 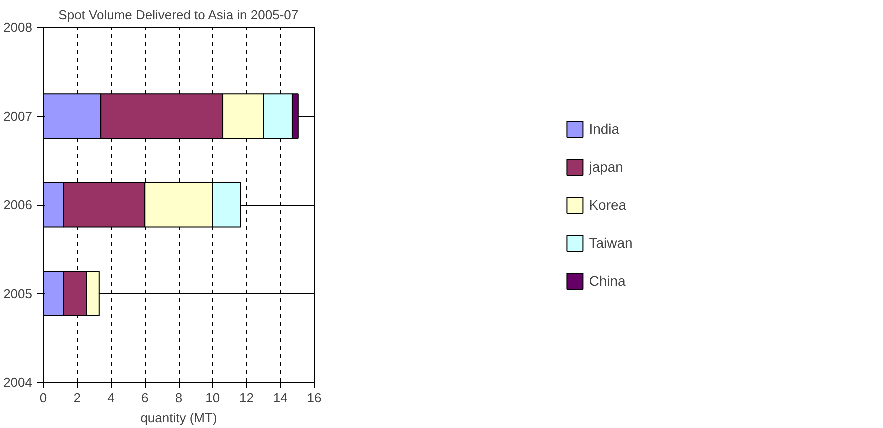 I want to click on y-tick-label: 2007, so click(x=18, y=116).